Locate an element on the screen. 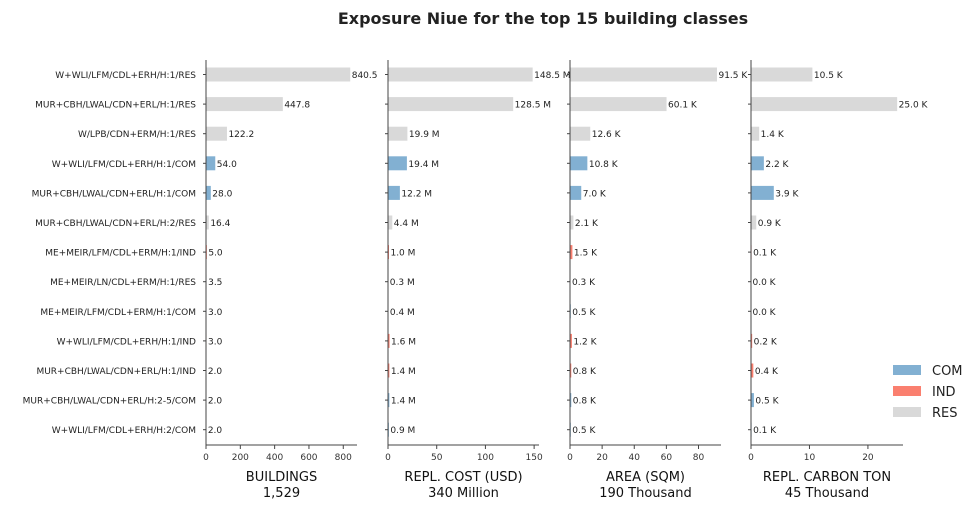 The width and height of the screenshot is (980, 510). data-label: 10.5 K is located at coordinates (829, 76).